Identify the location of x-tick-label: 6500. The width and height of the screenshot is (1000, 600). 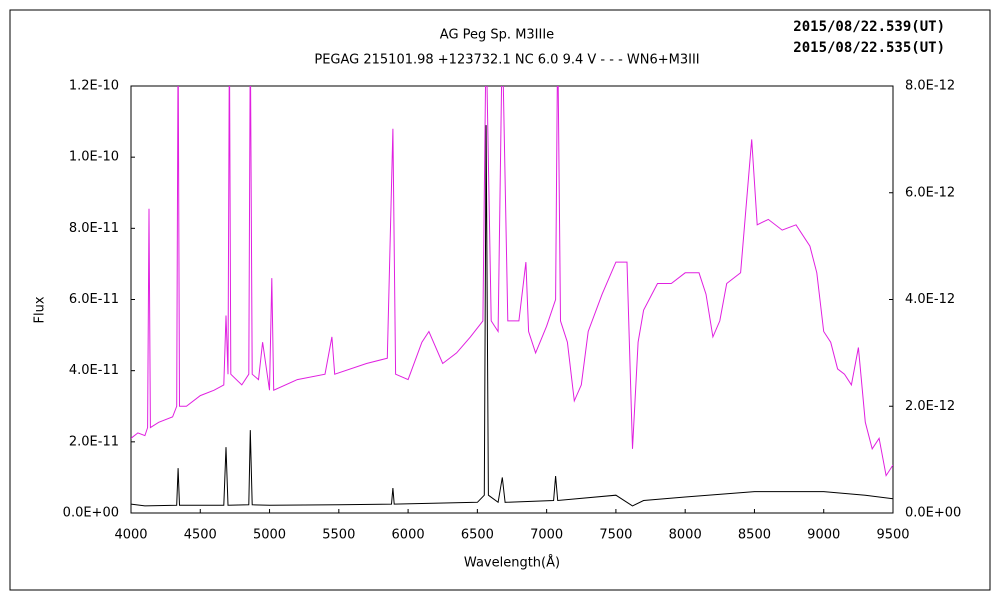
(477, 535).